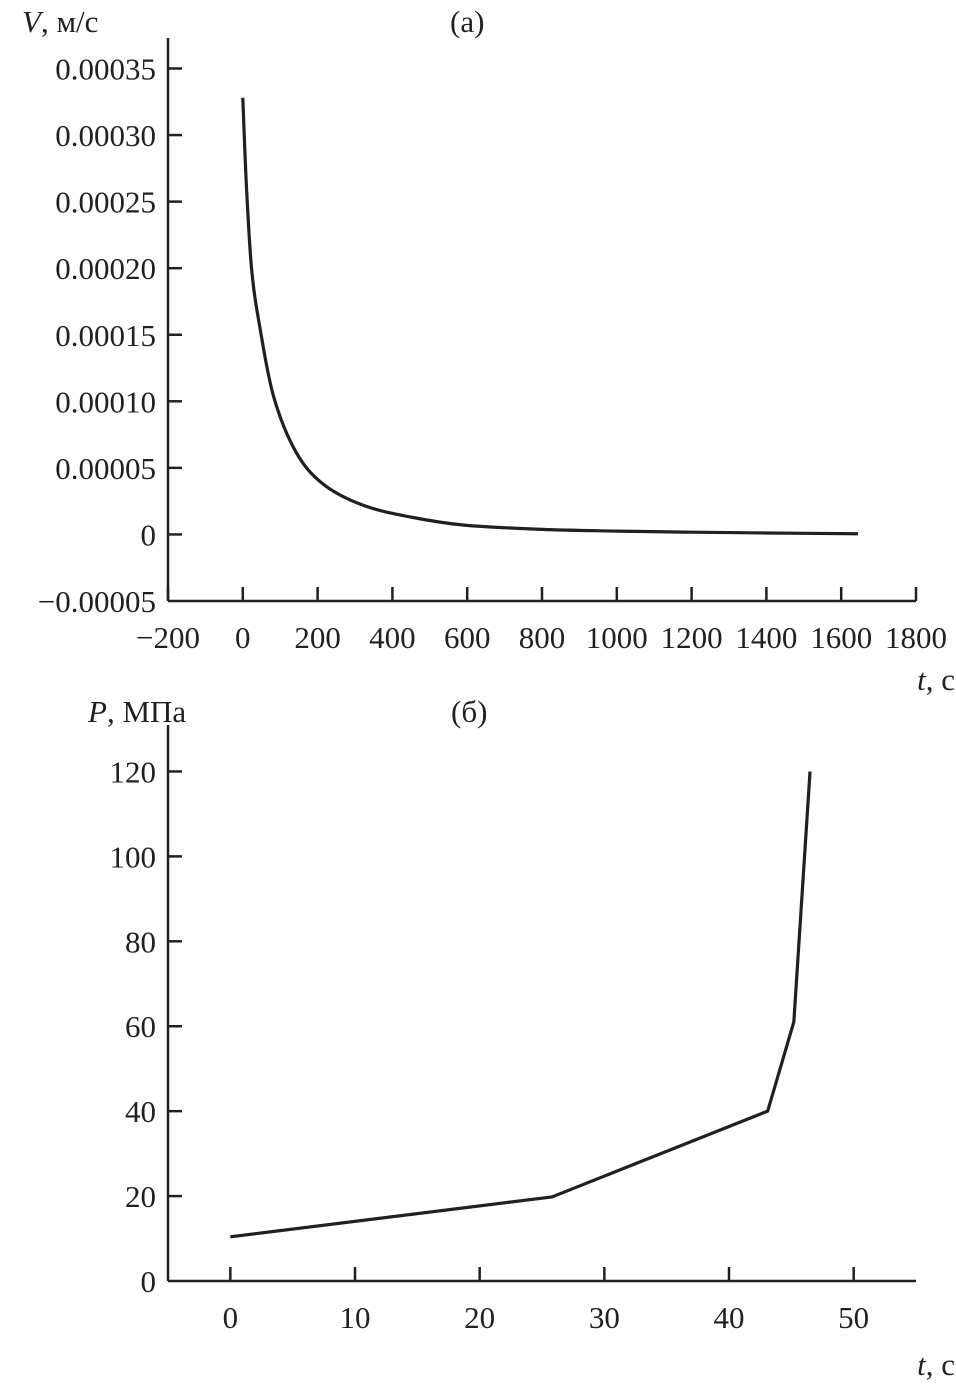  I want to click on chart-b-xlabel-var: t, so click(922, 1364).